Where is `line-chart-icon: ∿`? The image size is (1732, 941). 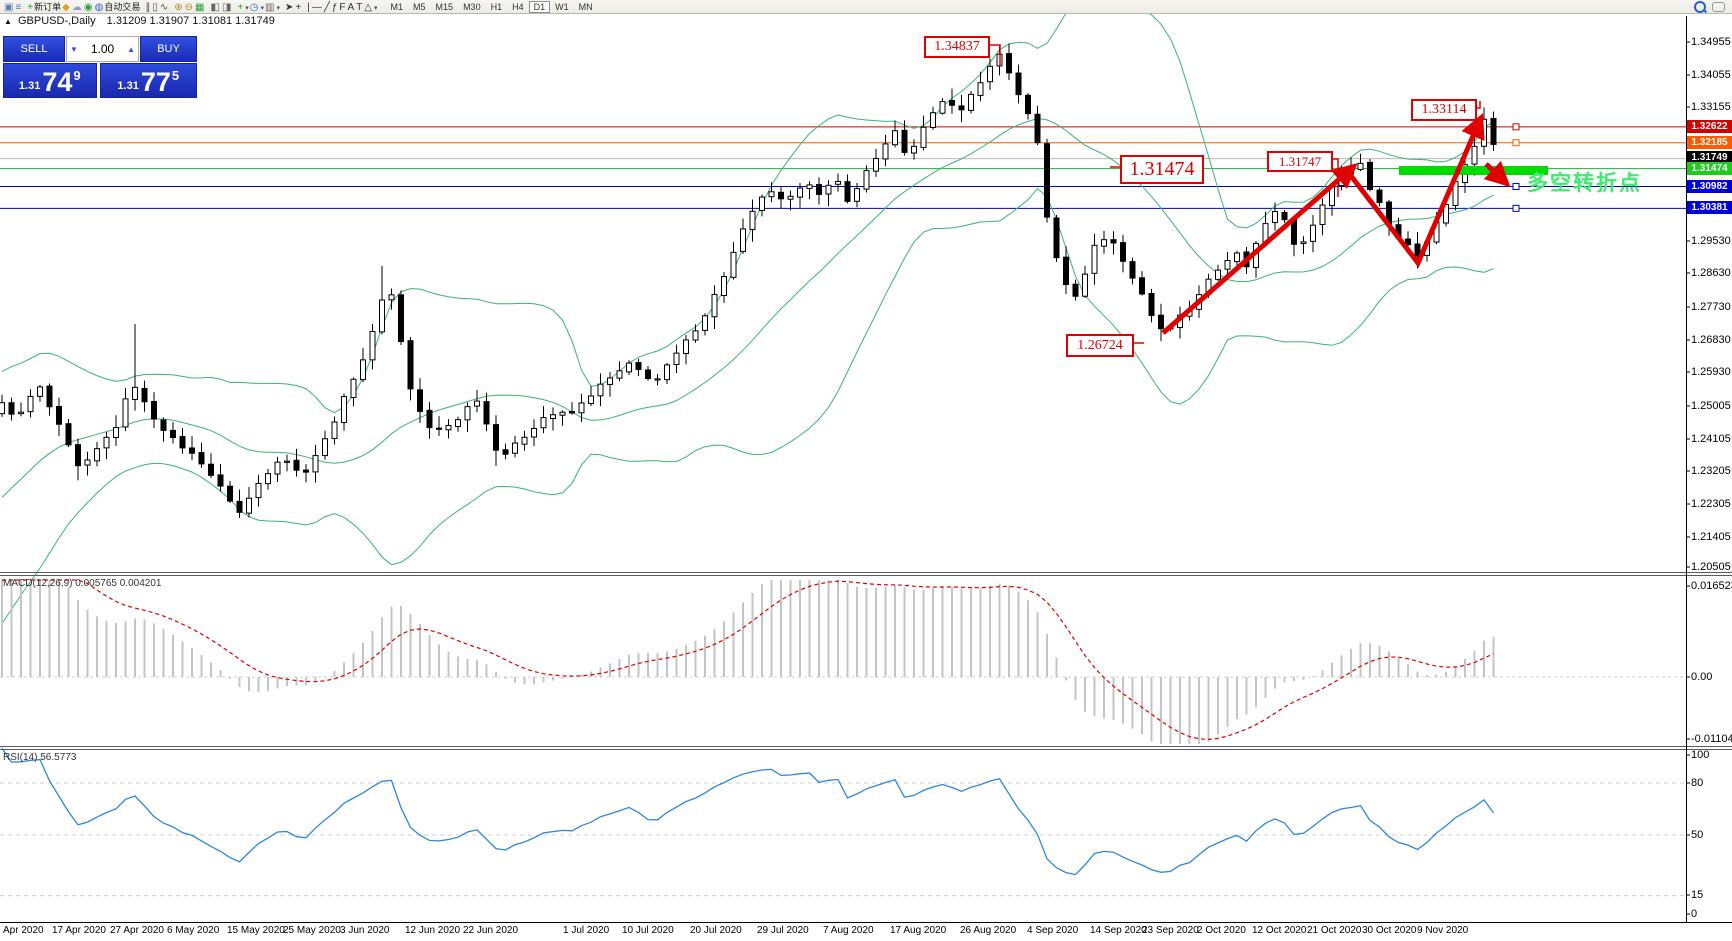
line-chart-icon: ∿ is located at coordinates (164, 7).